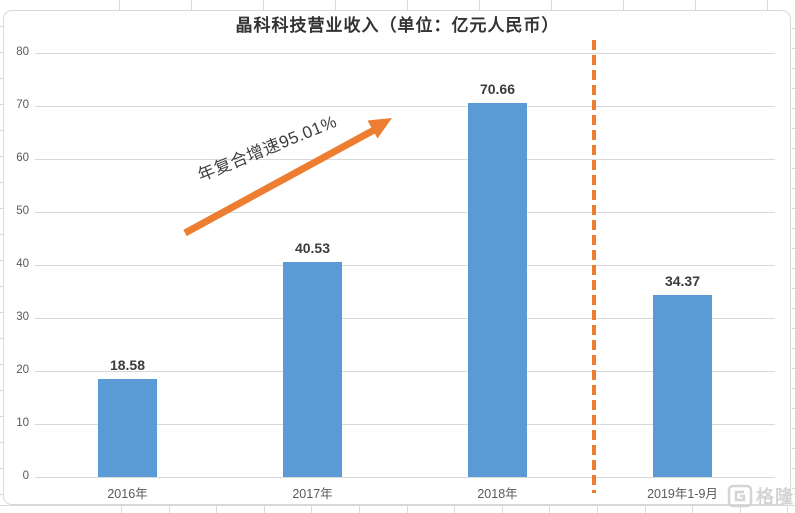  Describe the element at coordinates (127, 494) in the screenshot. I see `x-axis-label: 2016年` at that location.